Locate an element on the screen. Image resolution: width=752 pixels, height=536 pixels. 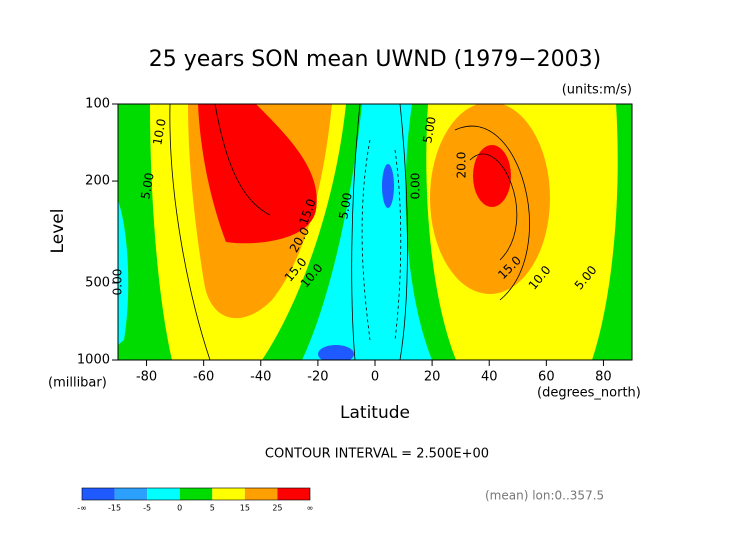
colorbar-label: 0 is located at coordinates (179, 508).